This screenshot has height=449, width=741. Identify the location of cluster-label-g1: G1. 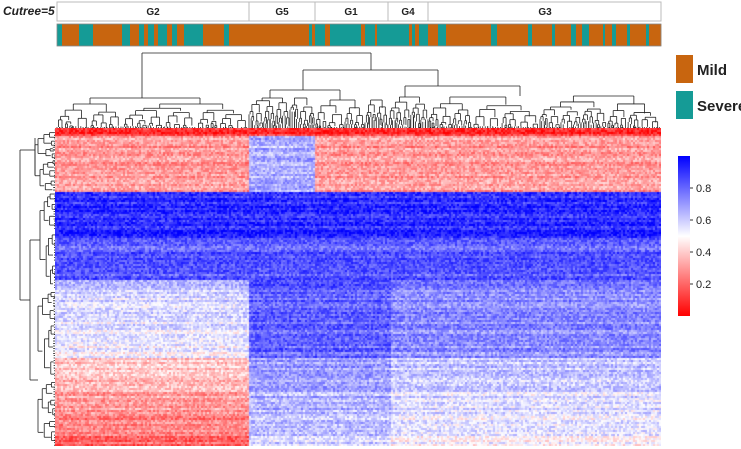
(351, 12).